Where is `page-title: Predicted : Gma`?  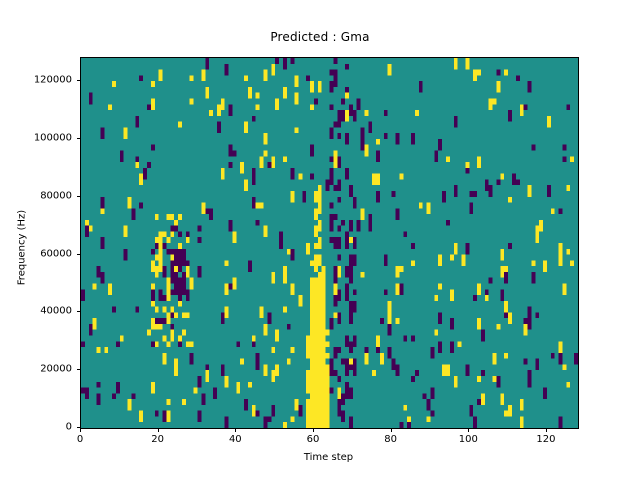
page-title: Predicted : Gma is located at coordinates (320, 37).